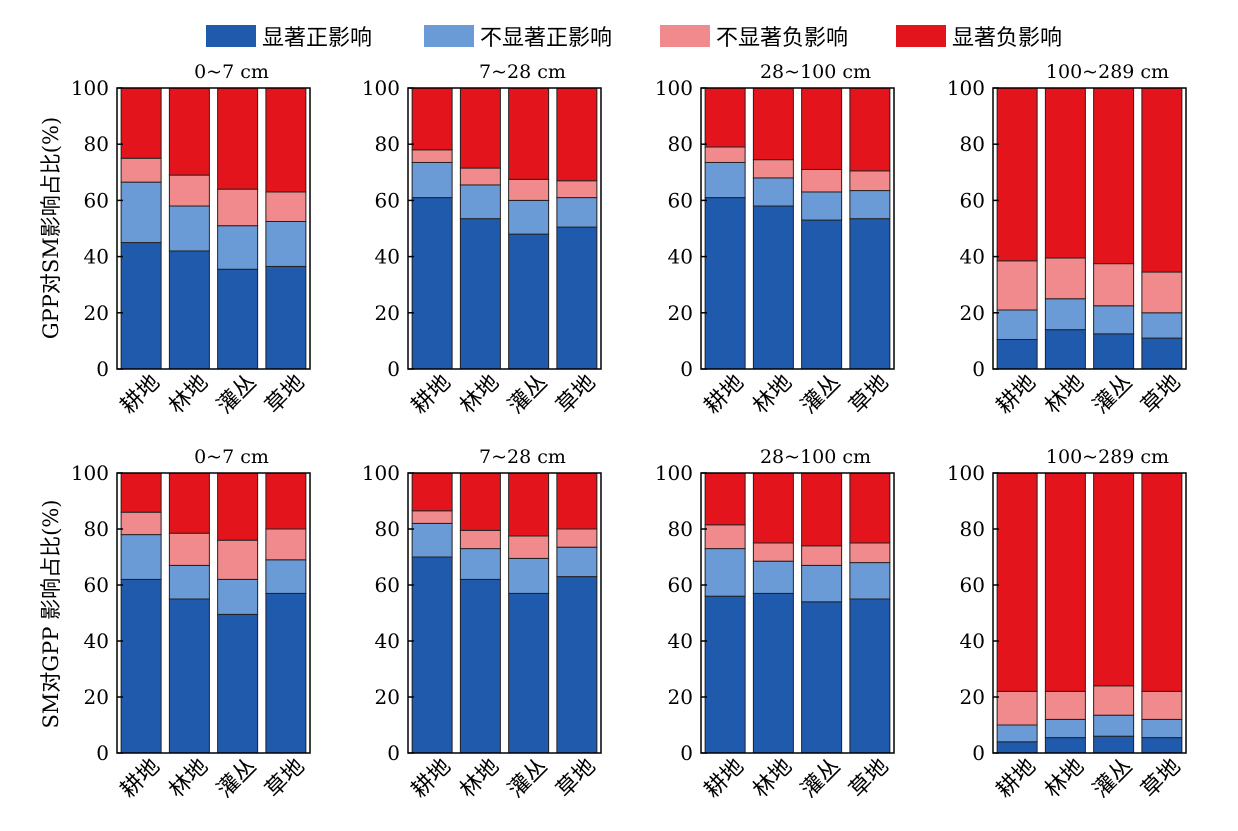 Image resolution: width=1238 pixels, height=831 pixels. Describe the element at coordinates (1007, 38) in the screenshot. I see `legend-label-sig-negative: 显著负影响` at that location.